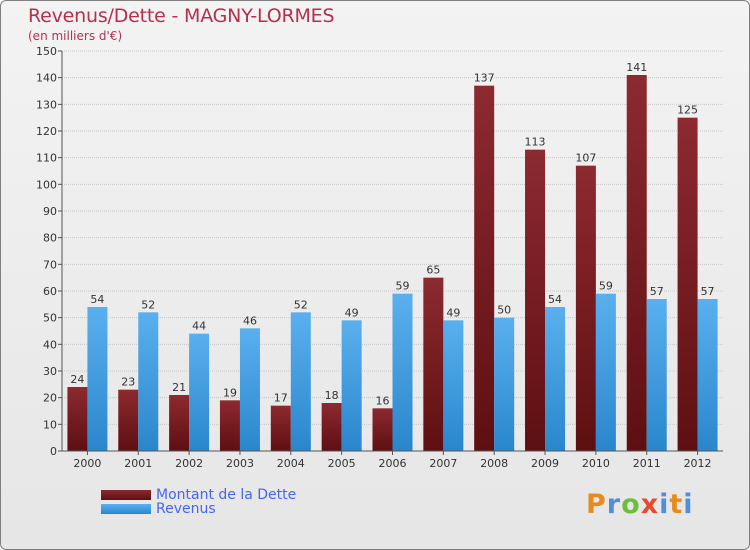 This screenshot has height=550, width=750. I want to click on x-tick-label: 2004, so click(291, 463).